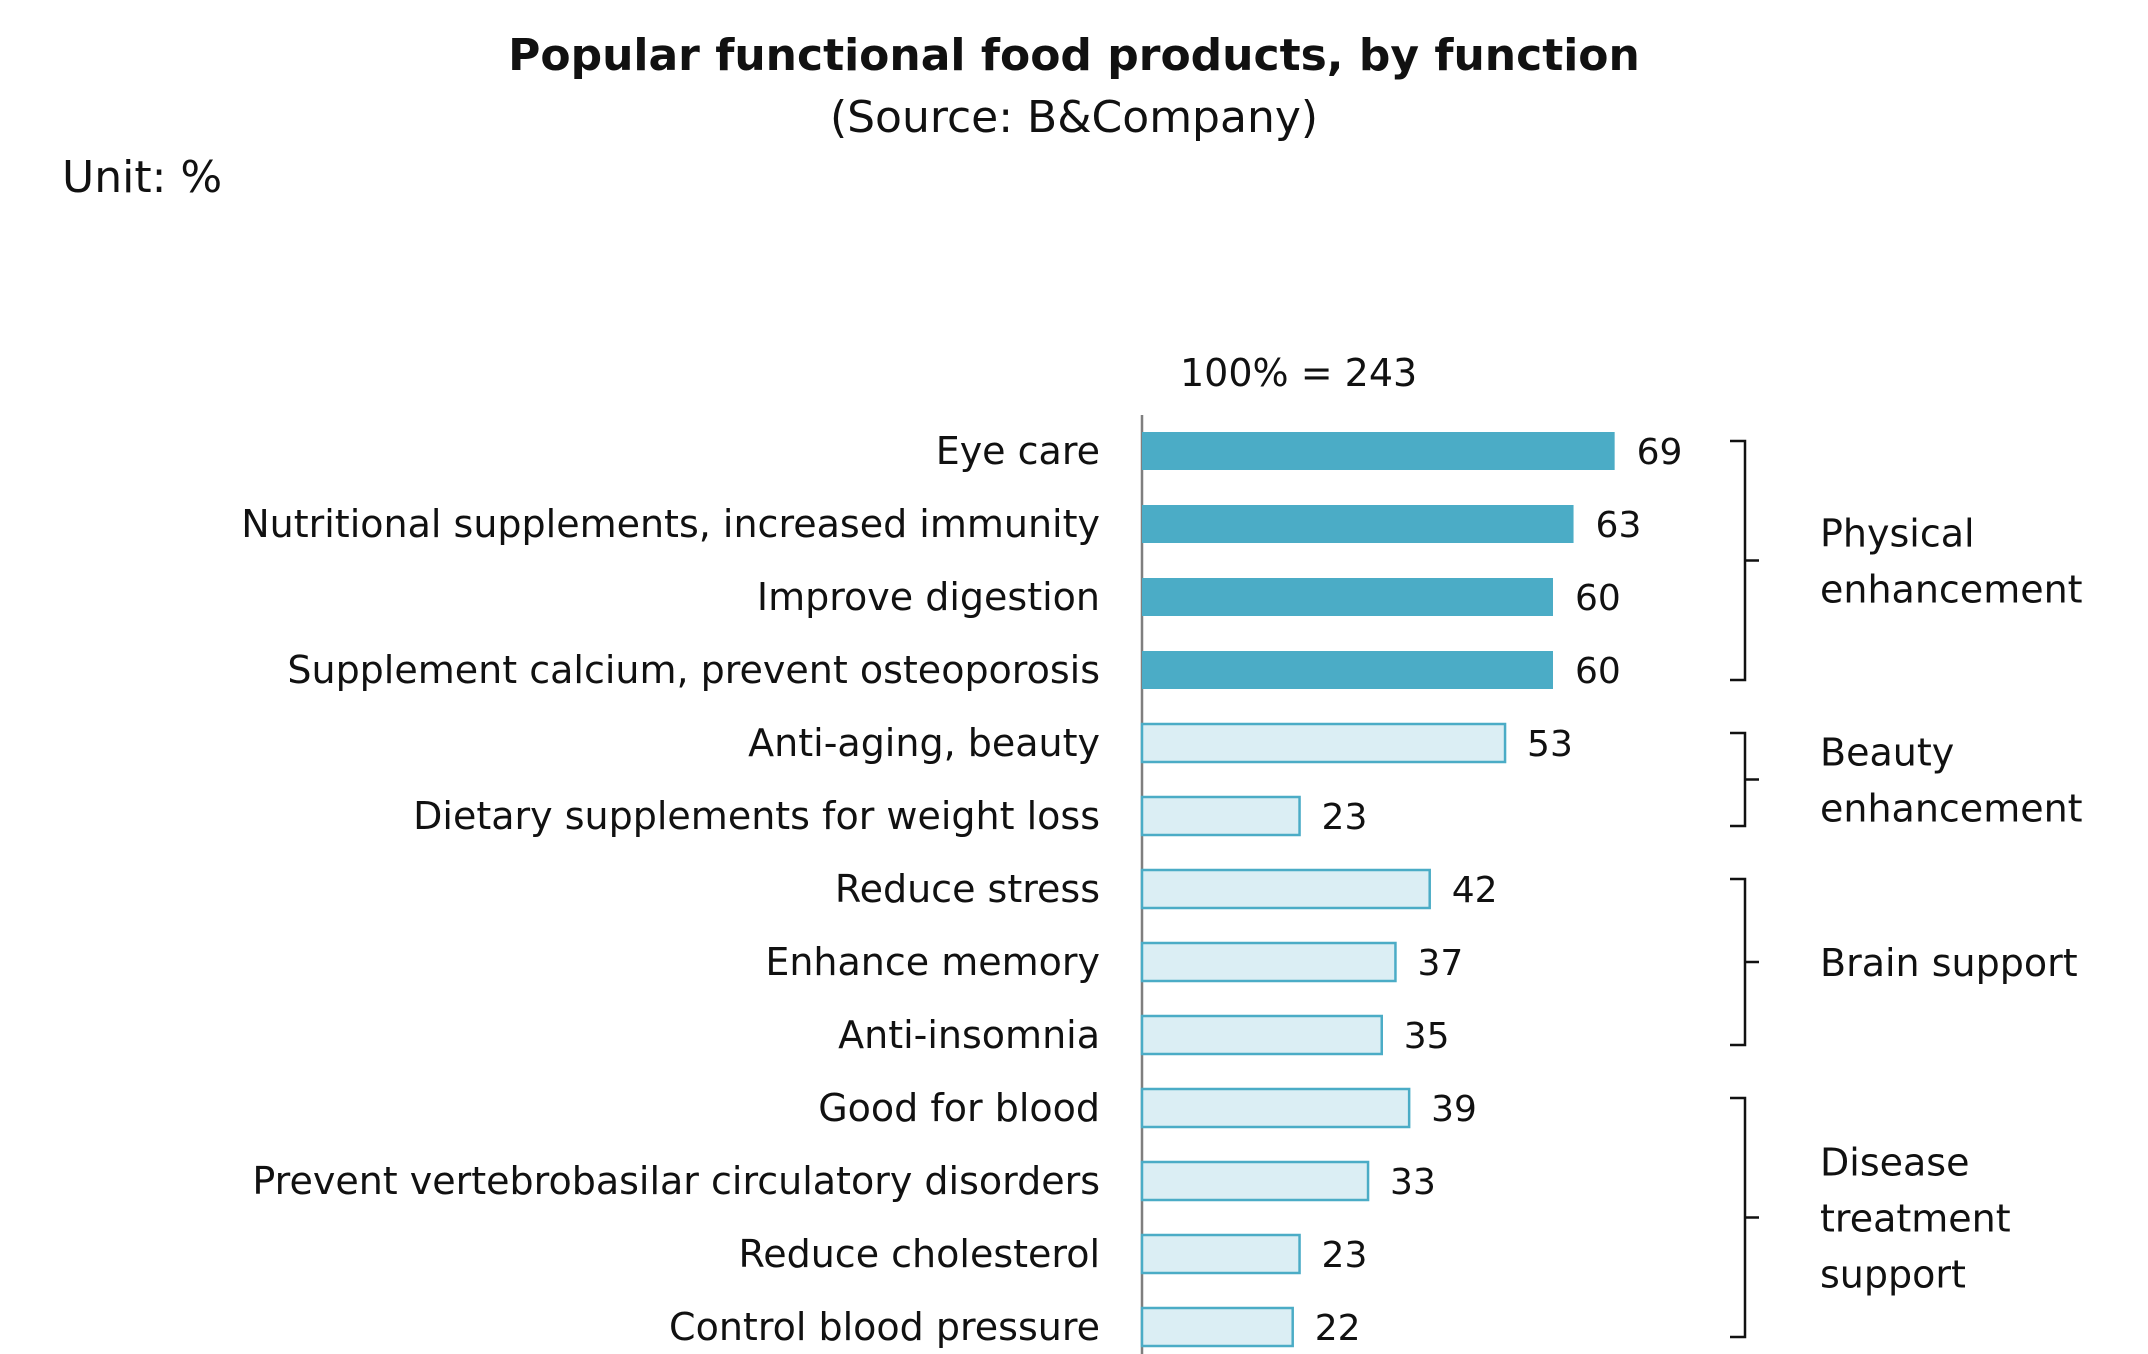 Image resolution: width=2148 pixels, height=1354 pixels. I want to click on group-label-line: Brain support, so click(1949, 963).